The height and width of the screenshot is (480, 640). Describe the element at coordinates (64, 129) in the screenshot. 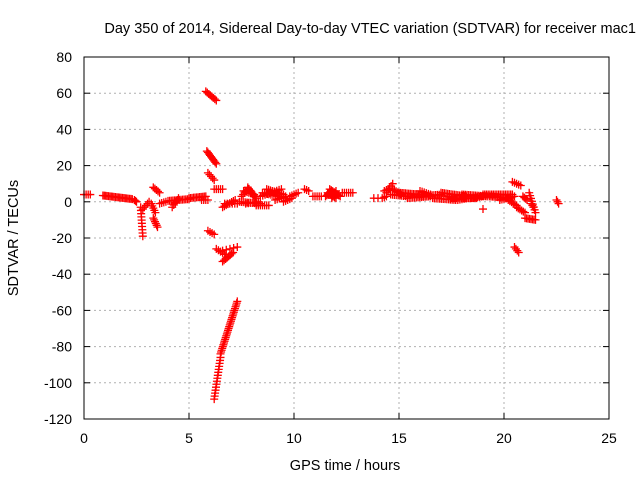

I see `y-tick-label: 40` at that location.